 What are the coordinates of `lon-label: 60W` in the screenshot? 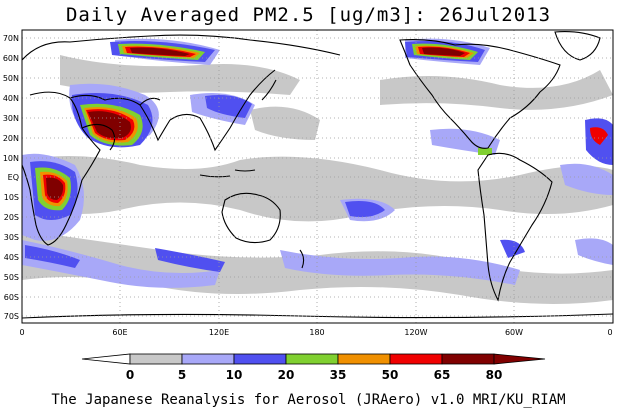 It's located at (514, 332).